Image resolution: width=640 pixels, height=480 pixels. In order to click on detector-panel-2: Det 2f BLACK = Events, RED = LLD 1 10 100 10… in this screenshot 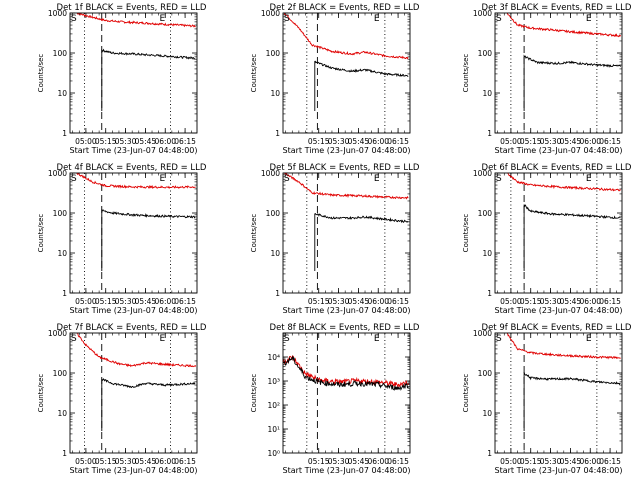, I will do `click(335, 79)`.